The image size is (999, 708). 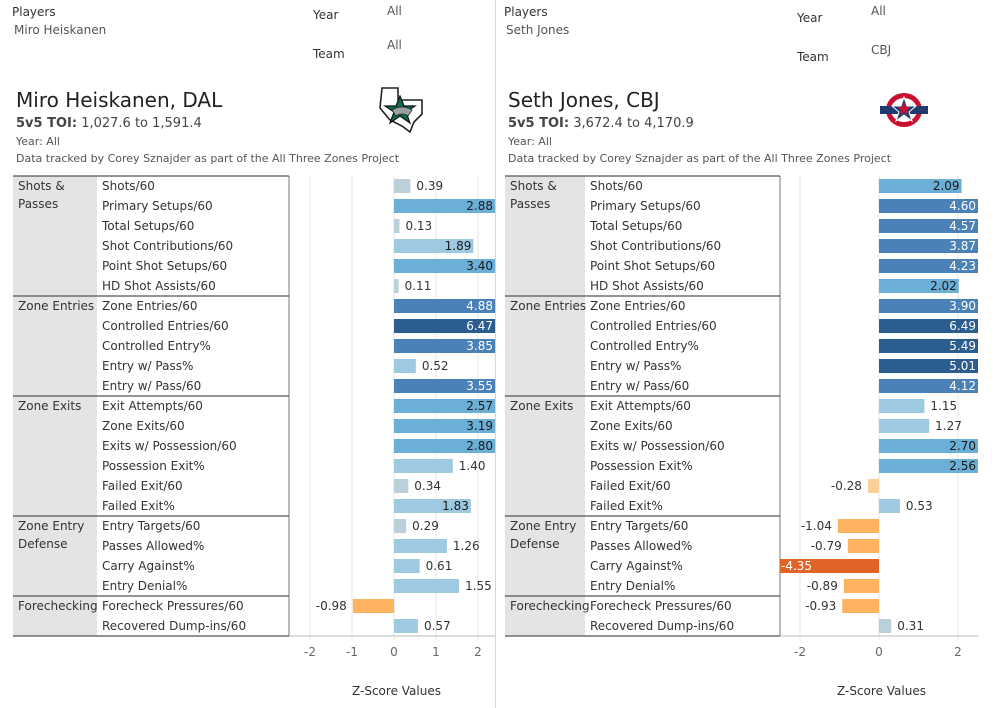 What do you see at coordinates (310, 652) in the screenshot?
I see `tick-label-left: -2` at bounding box center [310, 652].